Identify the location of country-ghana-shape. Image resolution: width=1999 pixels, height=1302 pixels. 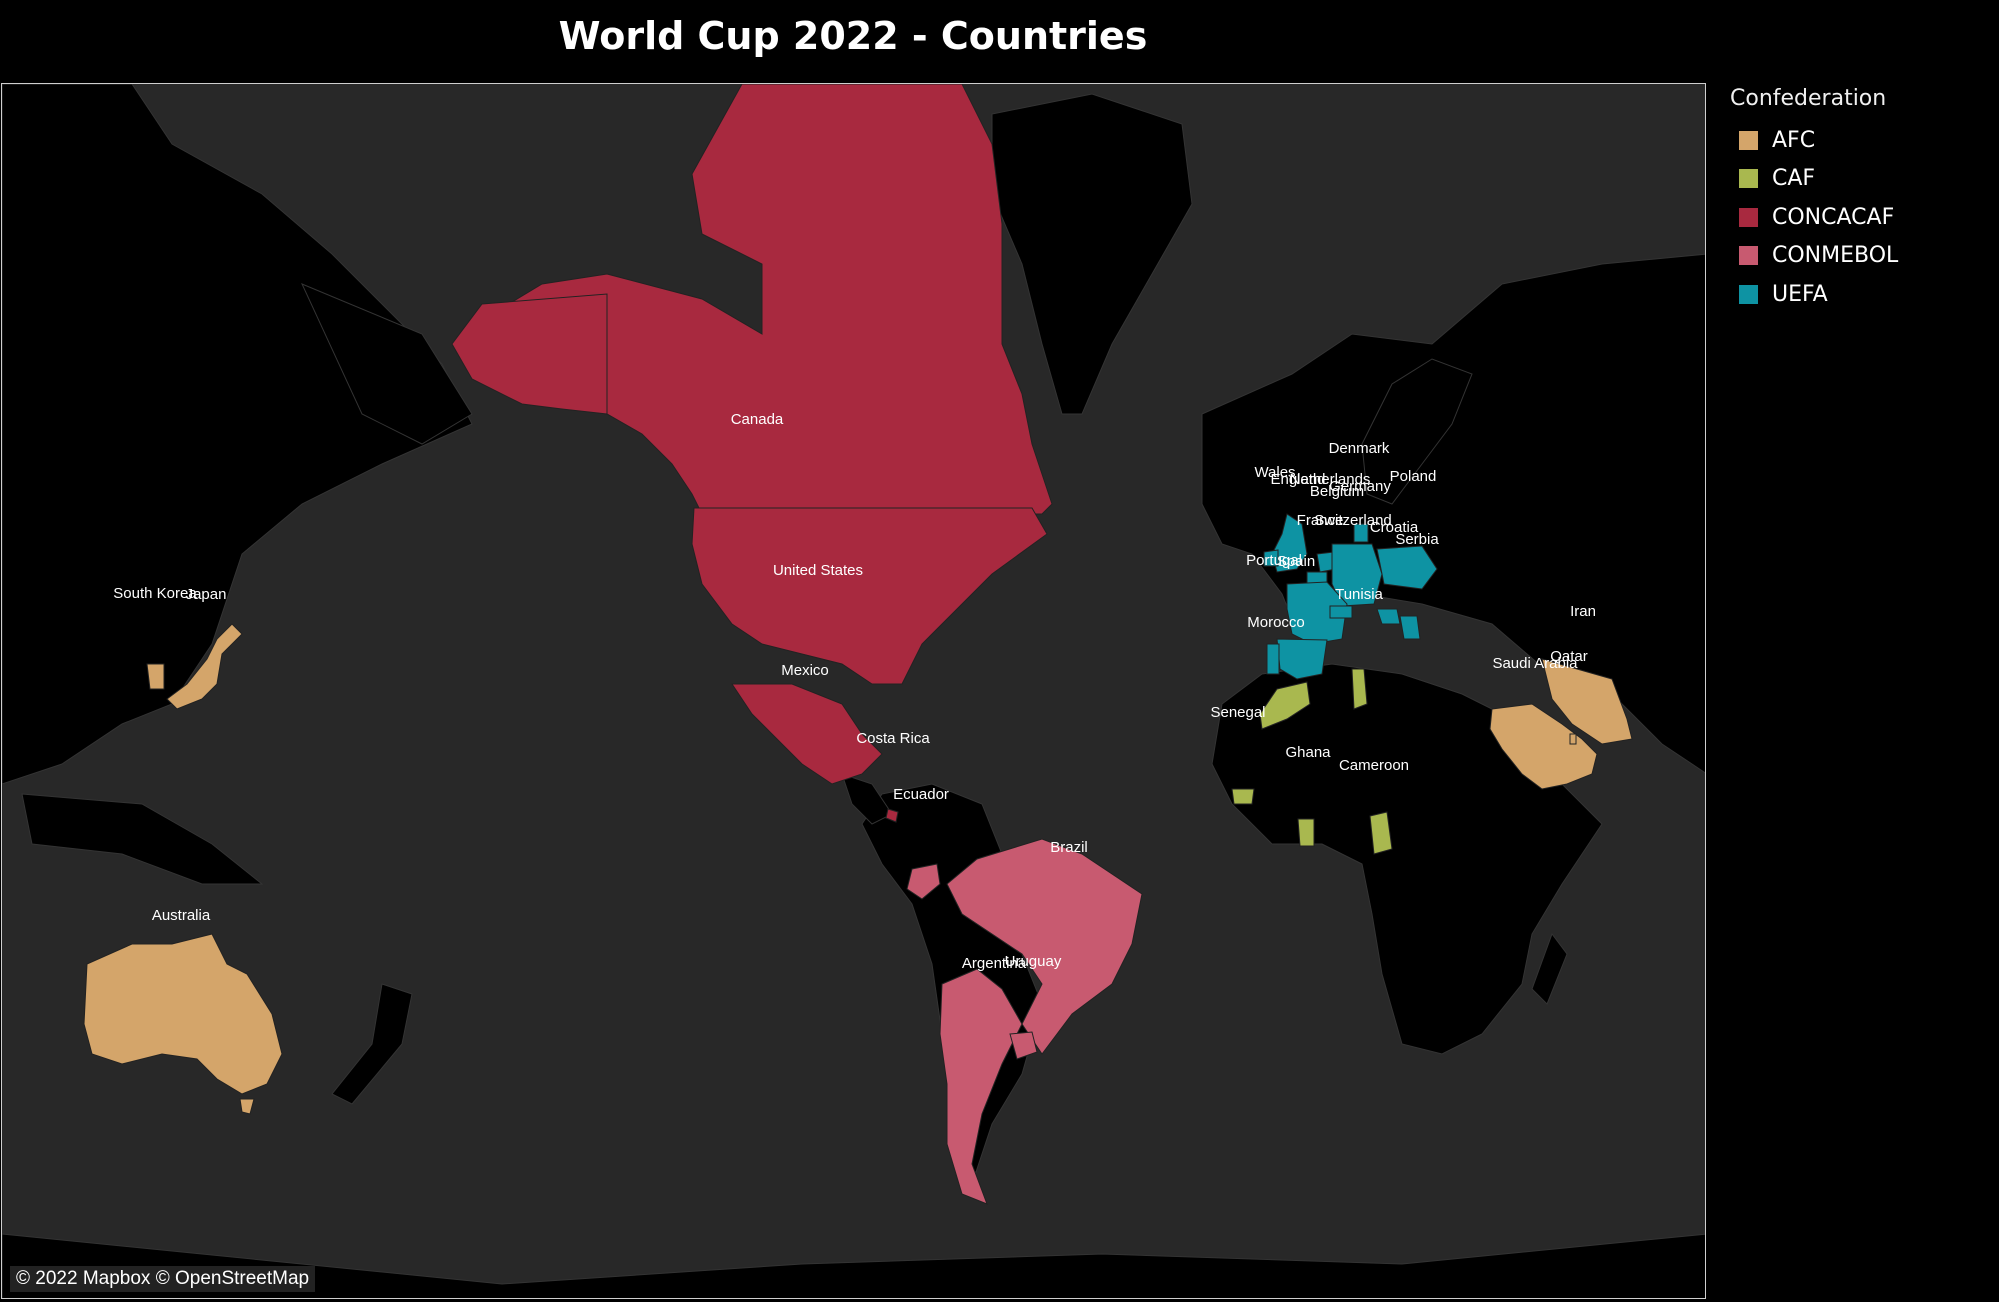
(1306, 832).